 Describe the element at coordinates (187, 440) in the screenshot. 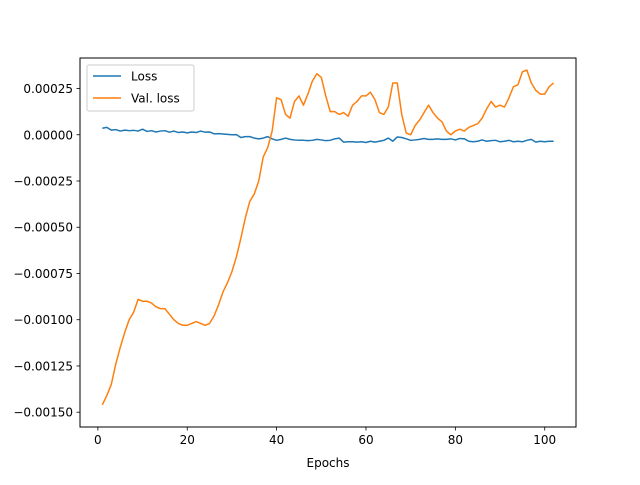

I see `x-tick-label: 20` at that location.